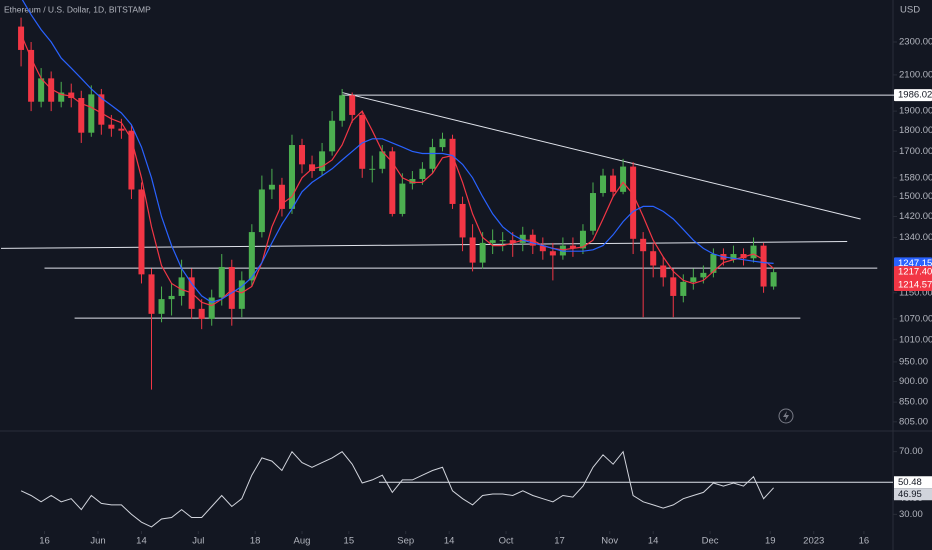 The height and width of the screenshot is (550, 932). I want to click on x-tick-label: Jul, so click(198, 541).